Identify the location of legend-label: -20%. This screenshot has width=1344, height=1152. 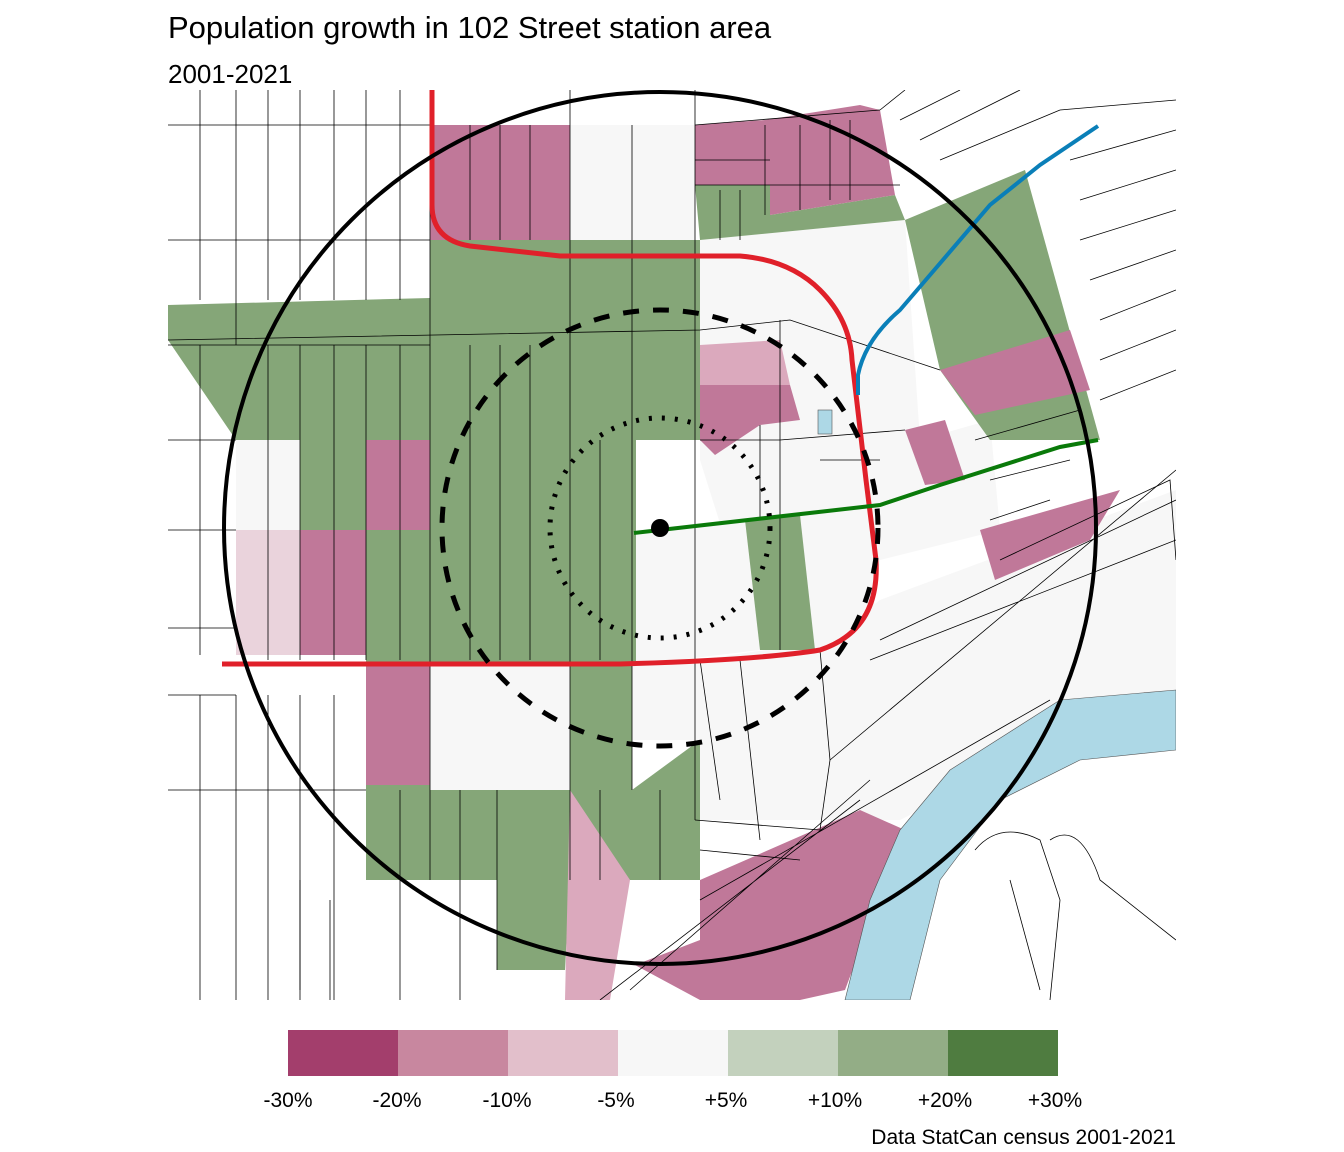
(397, 1100).